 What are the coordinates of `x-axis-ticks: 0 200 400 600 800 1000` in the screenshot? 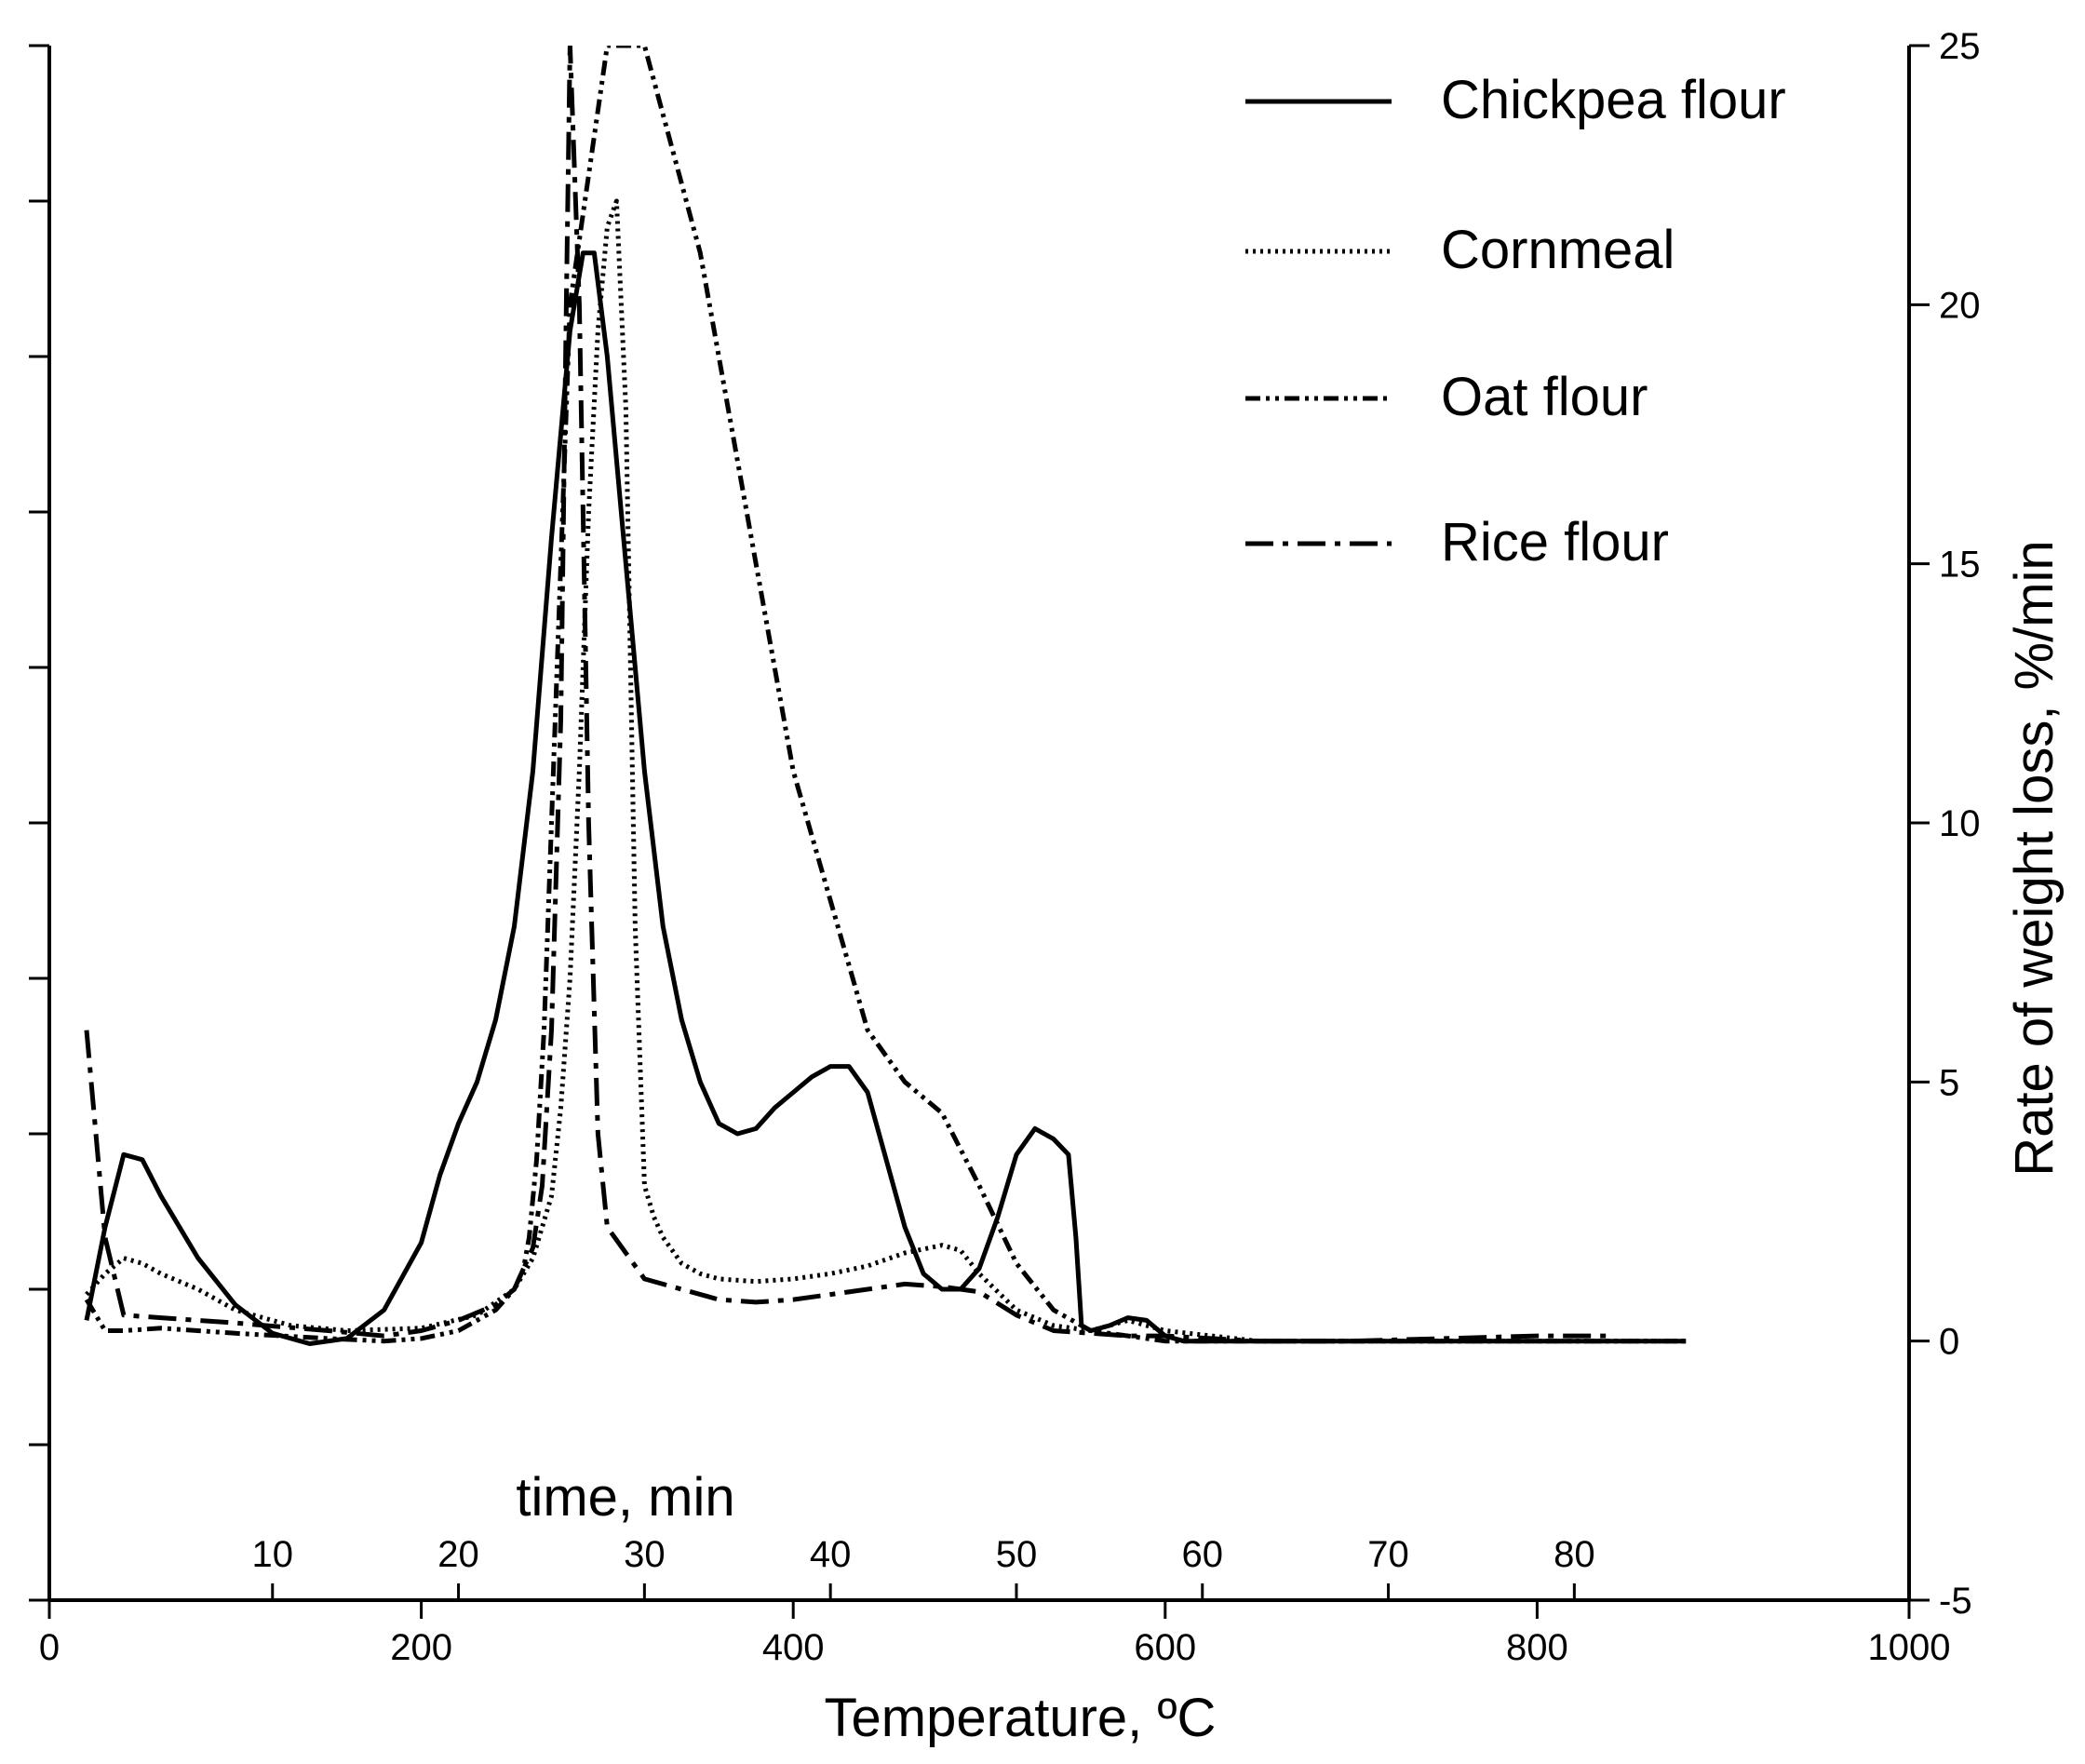 It's located at (995, 1634).